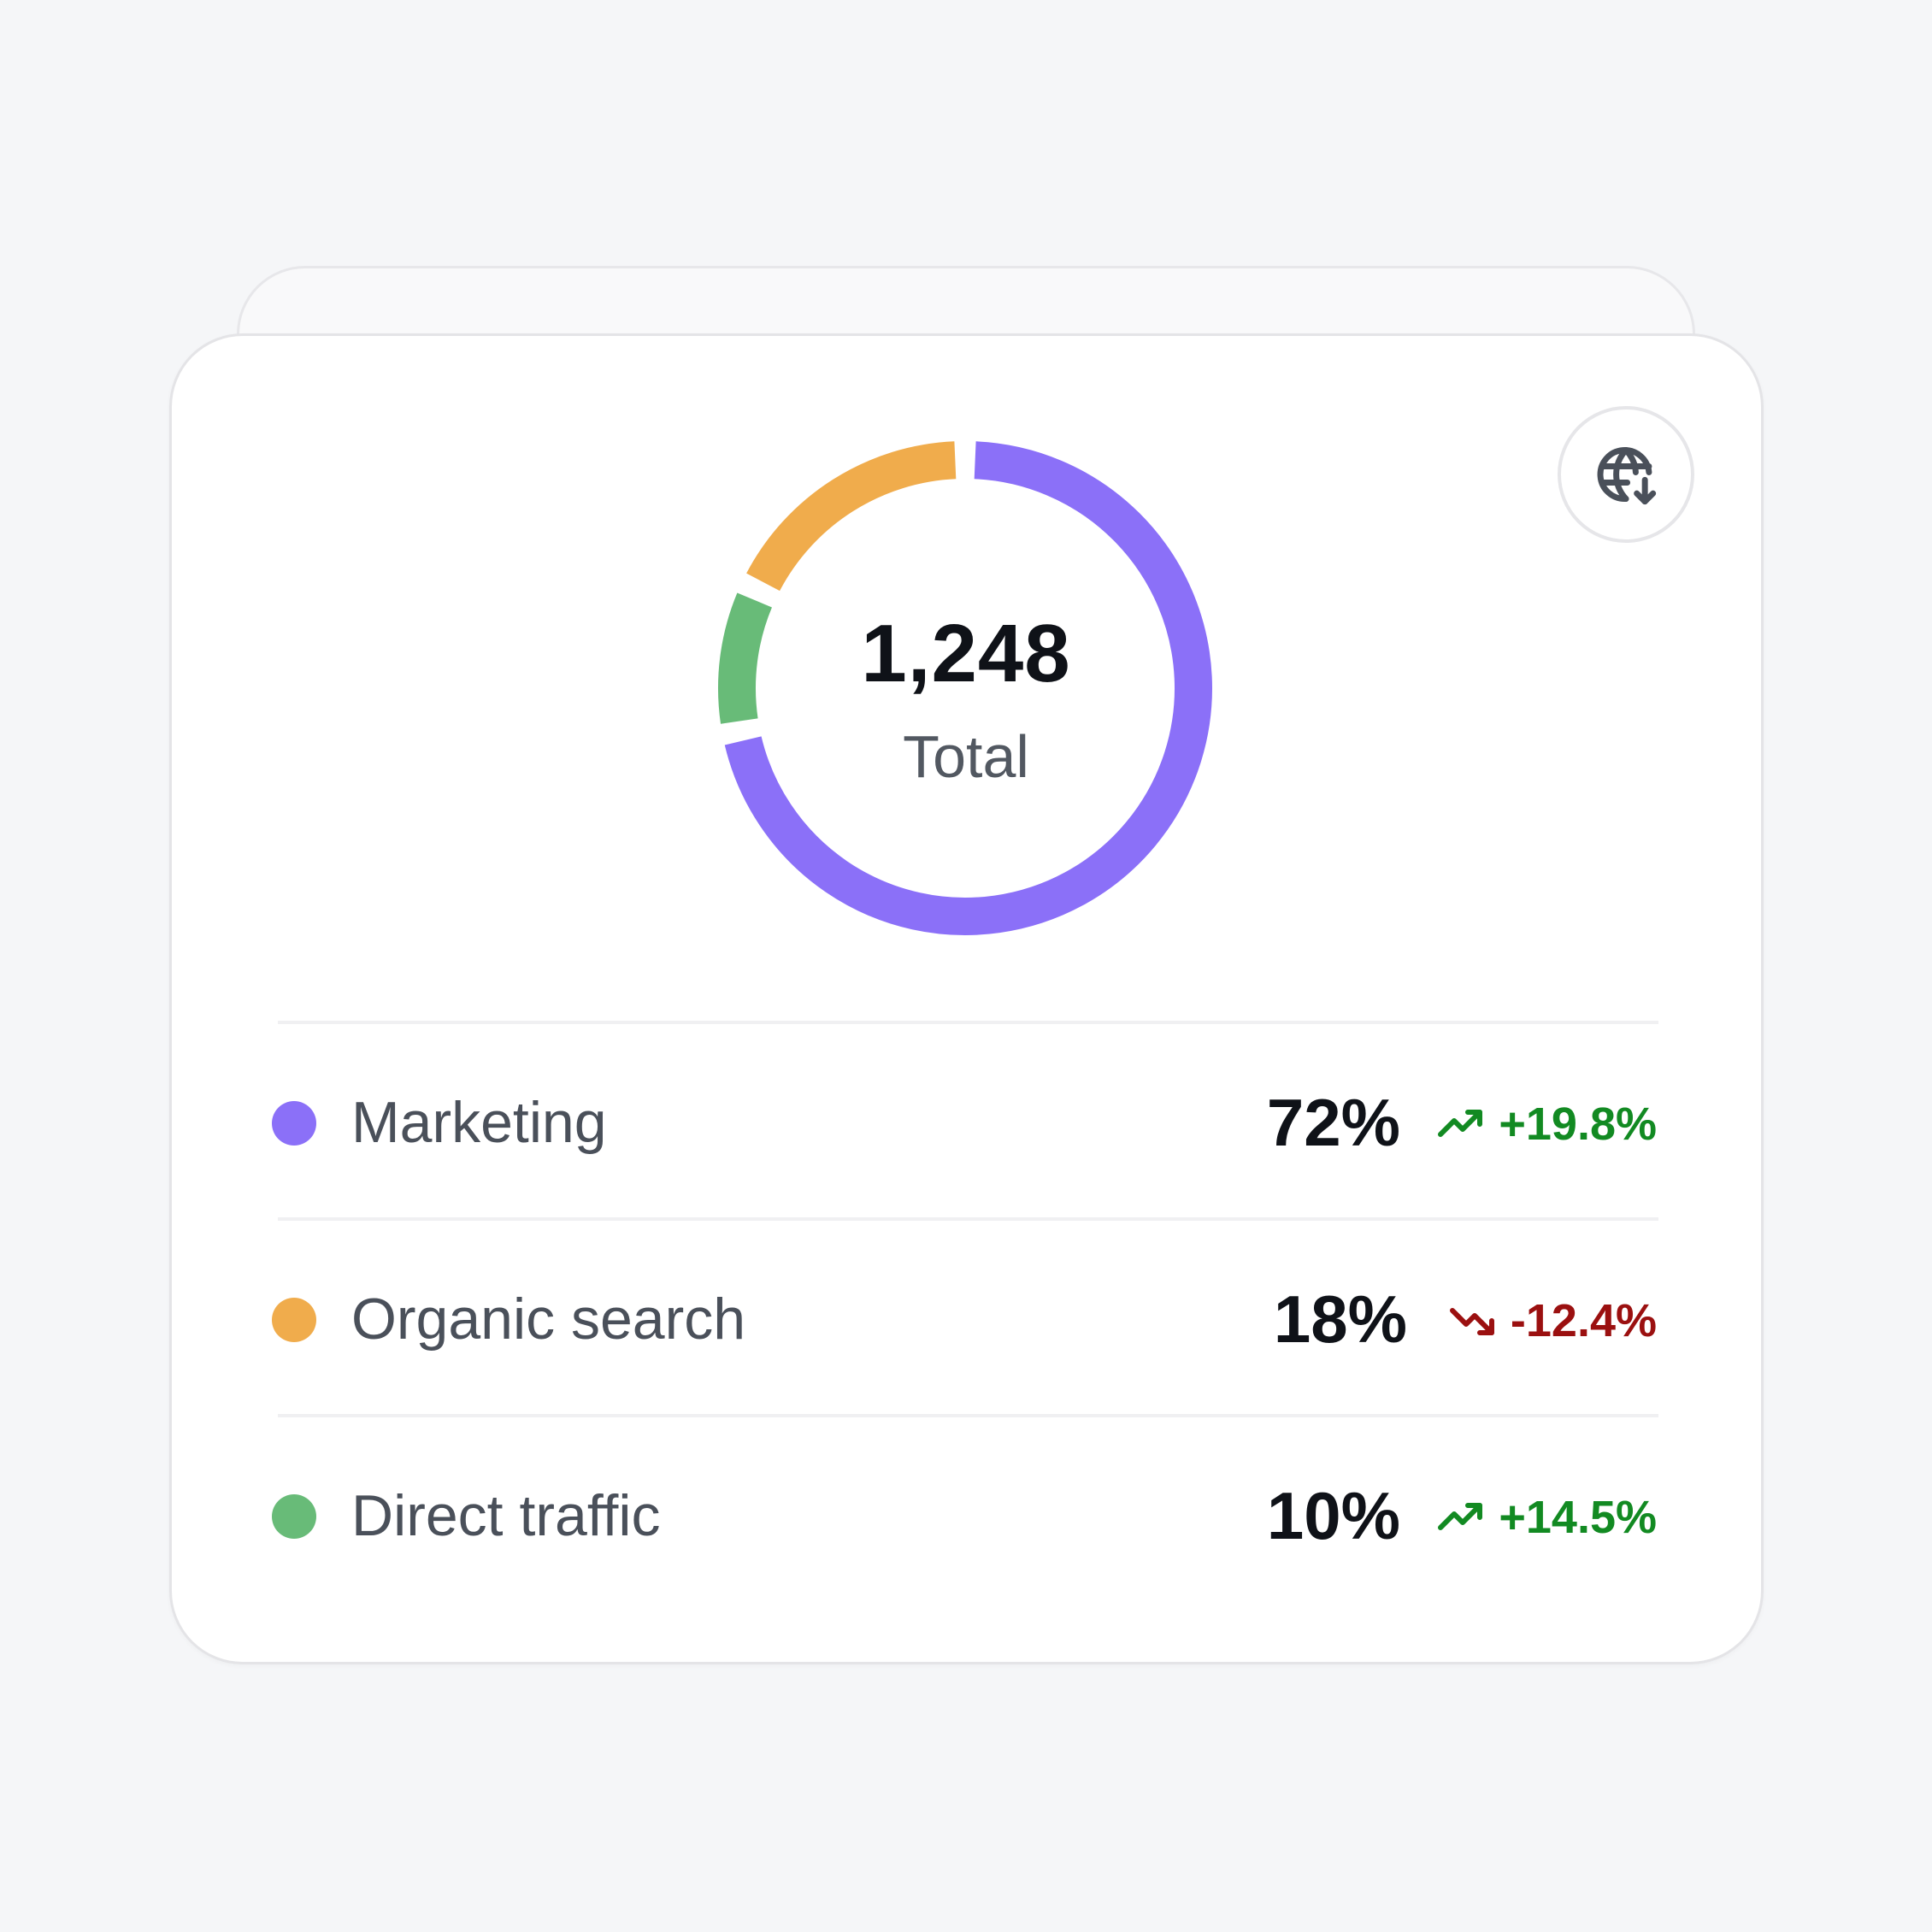 This screenshot has width=1932, height=1932. I want to click on trend-value: +19.8%, so click(1578, 1124).